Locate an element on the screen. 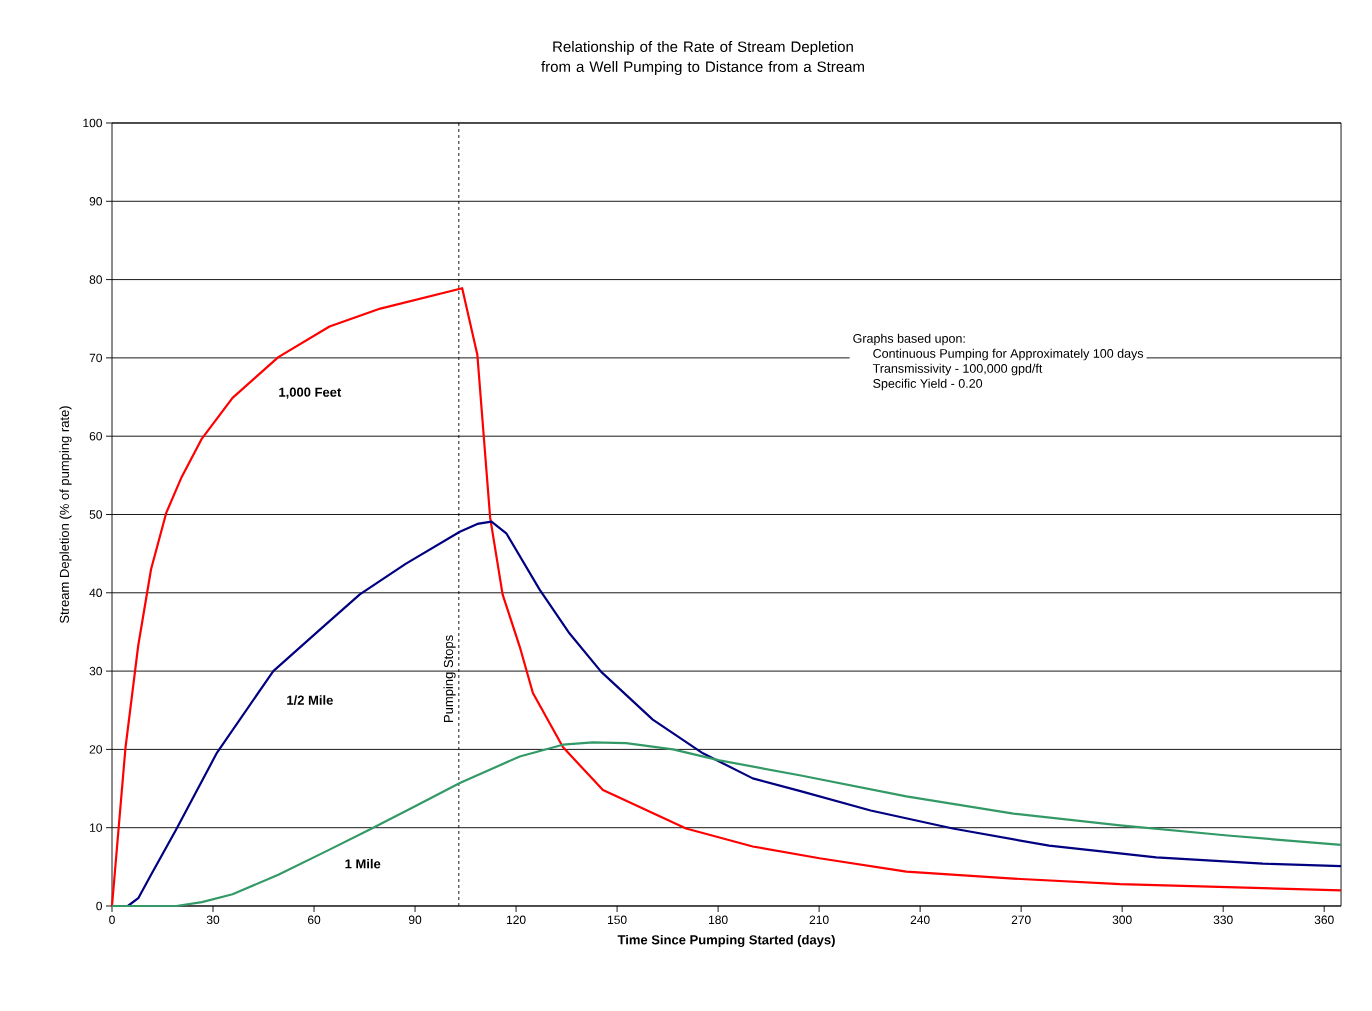  y-tick-label: 20 is located at coordinates (95, 749).